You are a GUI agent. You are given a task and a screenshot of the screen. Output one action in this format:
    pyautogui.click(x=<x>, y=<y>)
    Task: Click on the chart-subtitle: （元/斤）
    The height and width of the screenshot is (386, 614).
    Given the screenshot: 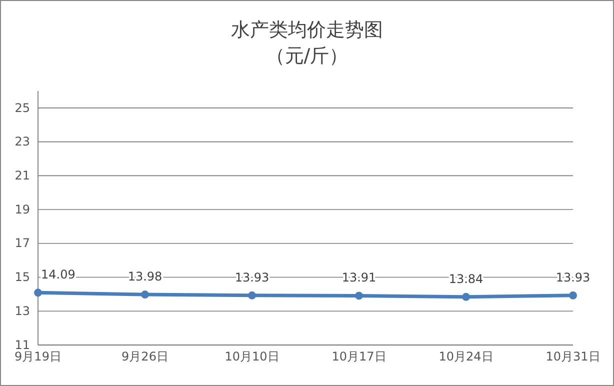 What is the action you would take?
    pyautogui.click(x=307, y=56)
    